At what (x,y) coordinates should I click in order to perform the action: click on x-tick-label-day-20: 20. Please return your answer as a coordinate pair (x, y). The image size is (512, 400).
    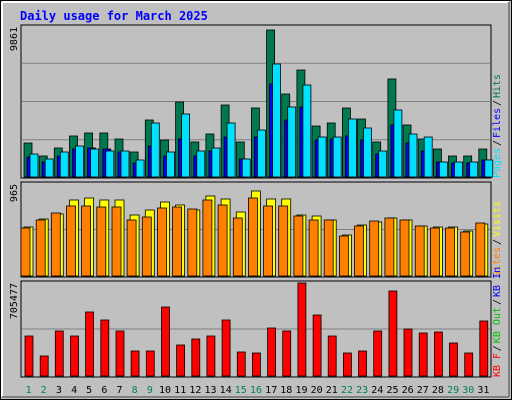
    Looking at the image, I should click on (317, 390).